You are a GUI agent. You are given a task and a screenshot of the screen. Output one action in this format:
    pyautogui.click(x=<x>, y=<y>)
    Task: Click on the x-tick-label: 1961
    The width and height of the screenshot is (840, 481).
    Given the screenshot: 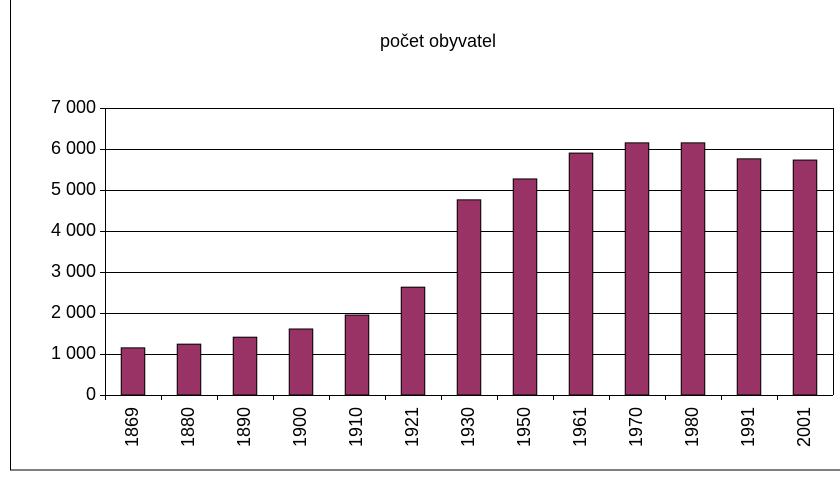 What is the action you would take?
    pyautogui.click(x=580, y=427)
    